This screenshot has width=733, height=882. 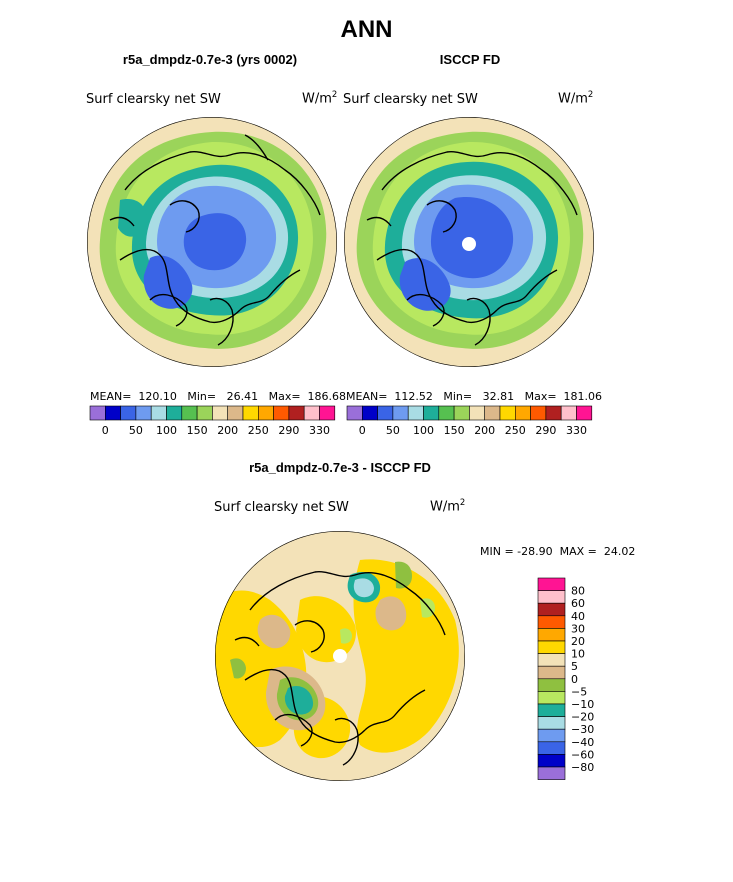 What do you see at coordinates (578, 641) in the screenshot?
I see `diff-colorbar-tick-label: 20` at bounding box center [578, 641].